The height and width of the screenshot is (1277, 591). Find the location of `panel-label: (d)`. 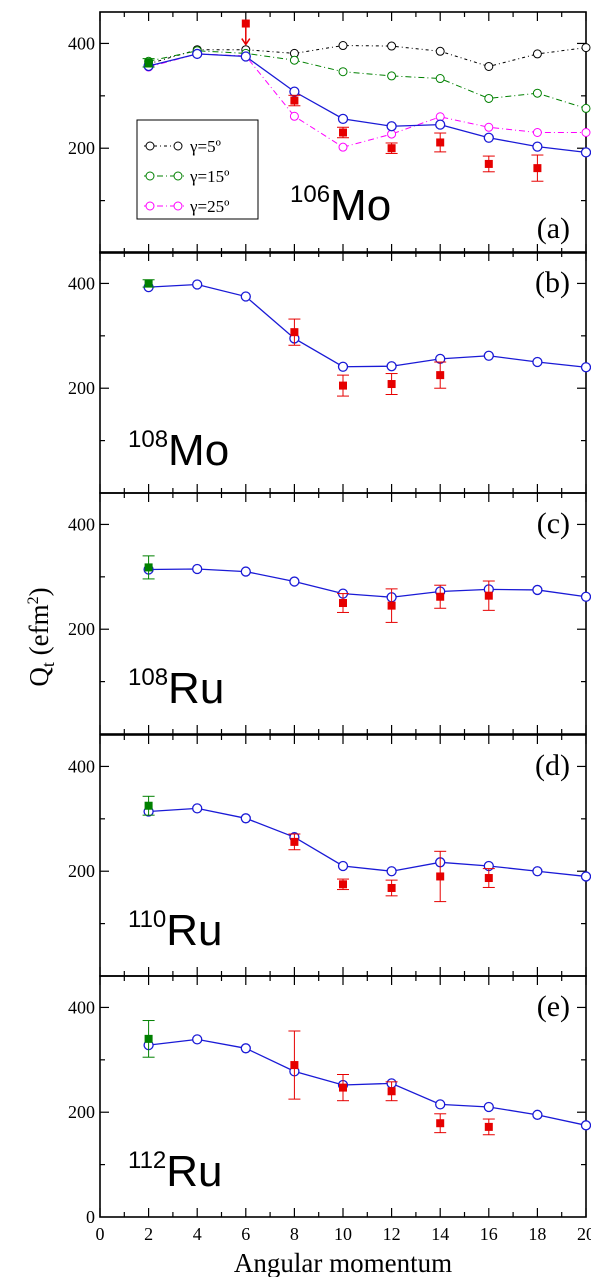

panel-label: (d) is located at coordinates (552, 765).